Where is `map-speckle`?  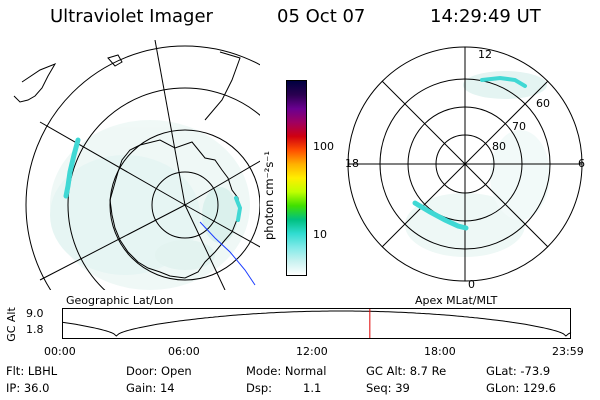
map-speckle is located at coordinates (150, 205).